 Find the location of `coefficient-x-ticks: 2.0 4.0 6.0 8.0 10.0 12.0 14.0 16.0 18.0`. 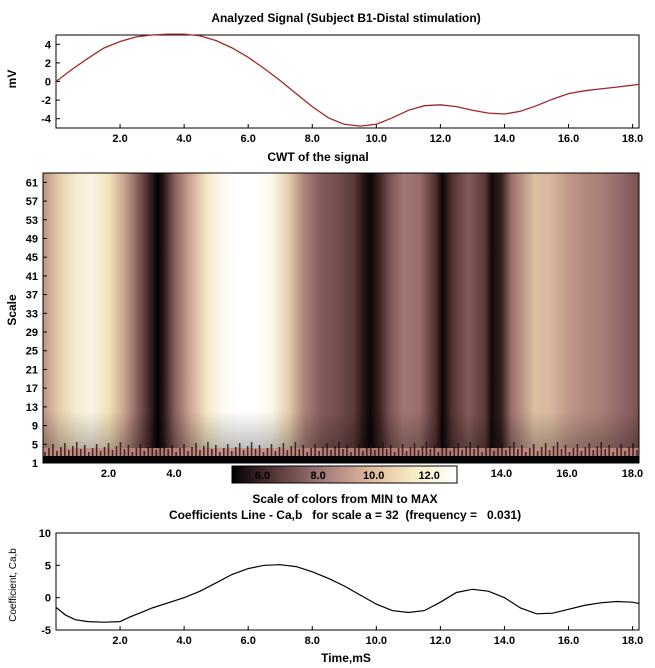

coefficient-x-ticks: 2.0 4.0 6.0 8.0 10.0 12.0 14.0 16.0 18.0 is located at coordinates (377, 636).